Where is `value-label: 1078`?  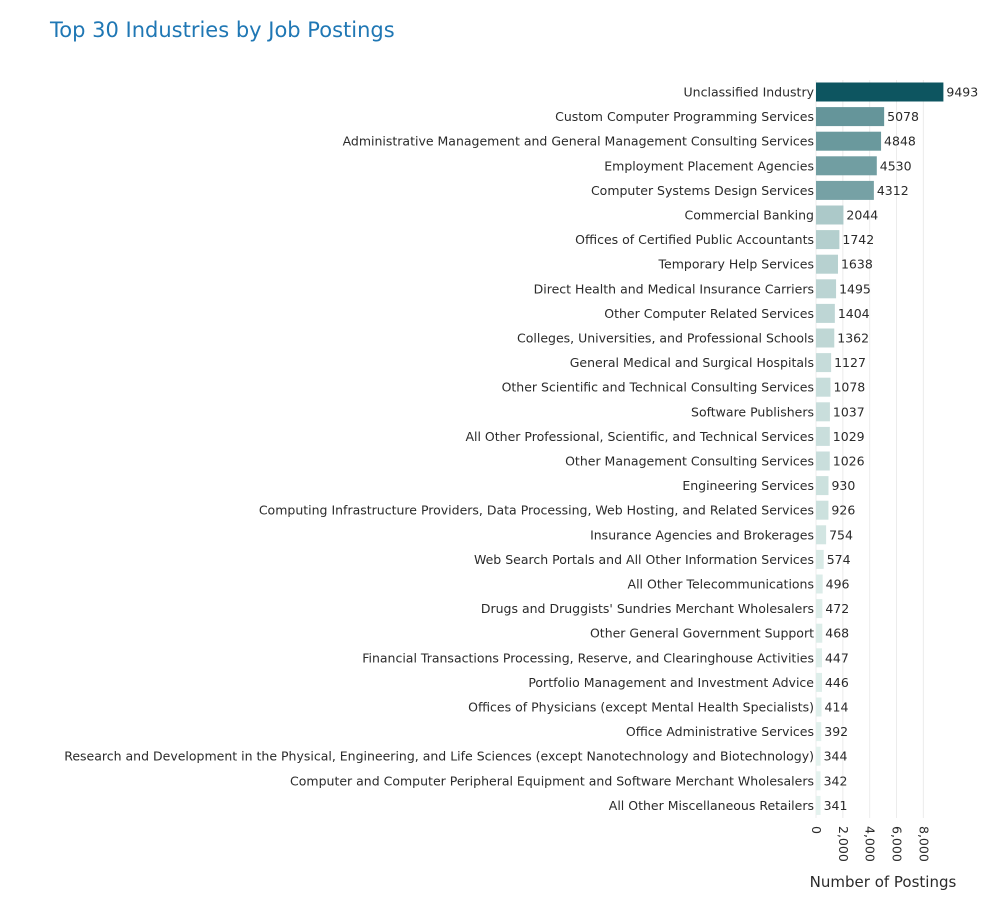
value-label: 1078 is located at coordinates (849, 387).